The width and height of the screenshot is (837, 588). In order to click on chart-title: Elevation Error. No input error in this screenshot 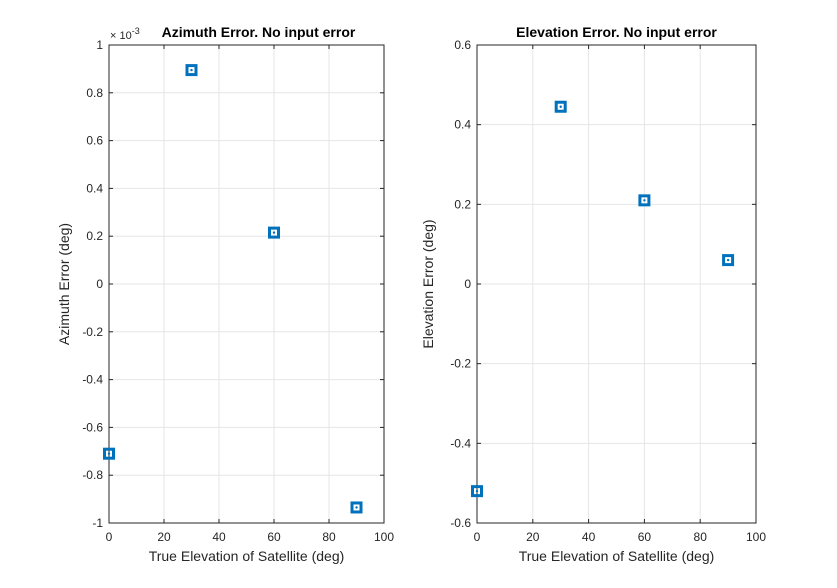, I will do `click(616, 32)`.